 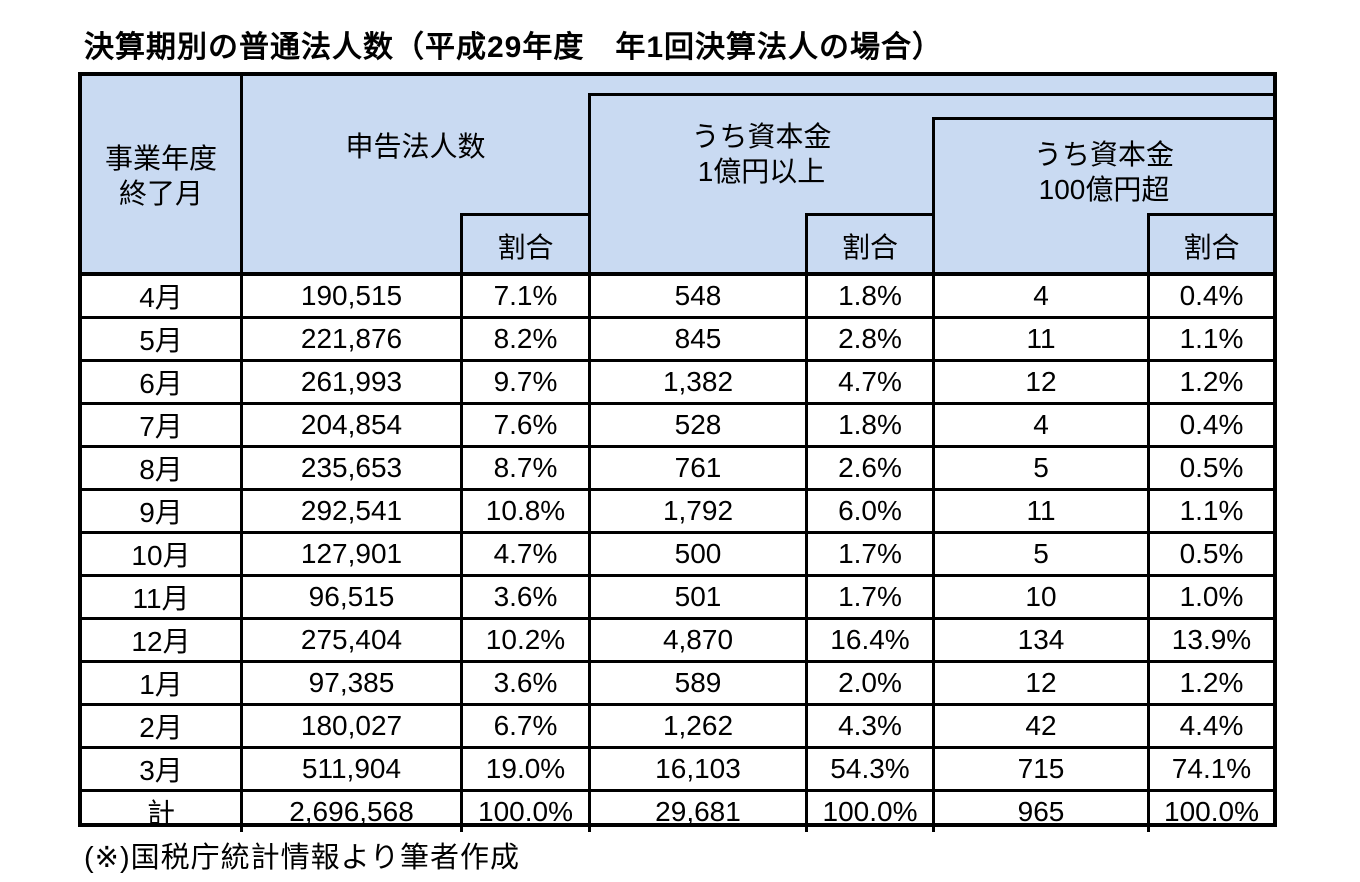 I want to click on header-filers-label: 申告法人数, so click(x=415, y=146).